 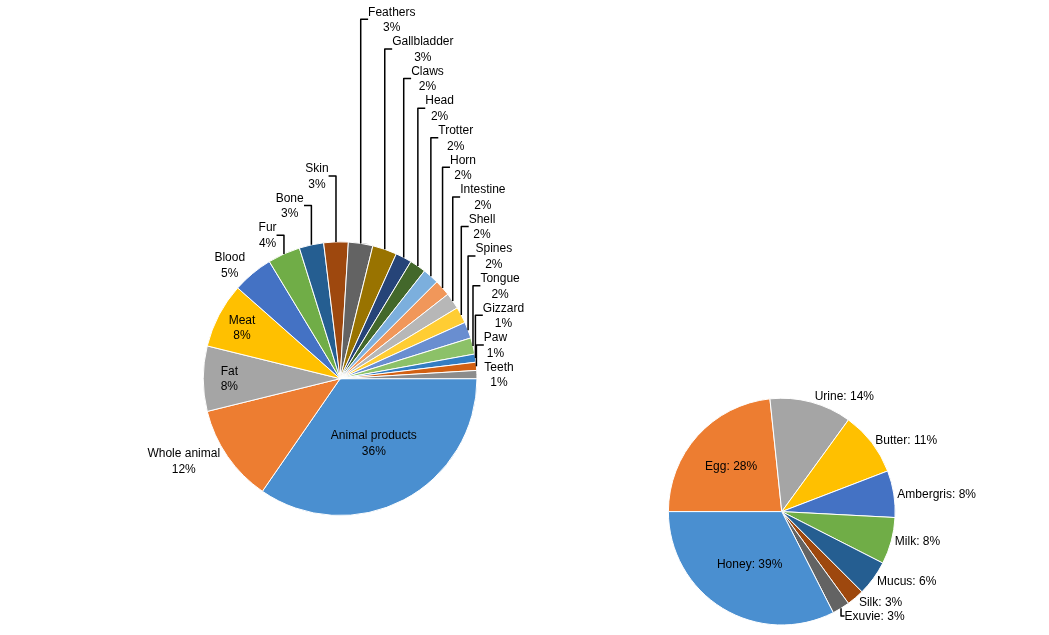 What do you see at coordinates (230, 272) in the screenshot?
I see `data-label: 5%` at bounding box center [230, 272].